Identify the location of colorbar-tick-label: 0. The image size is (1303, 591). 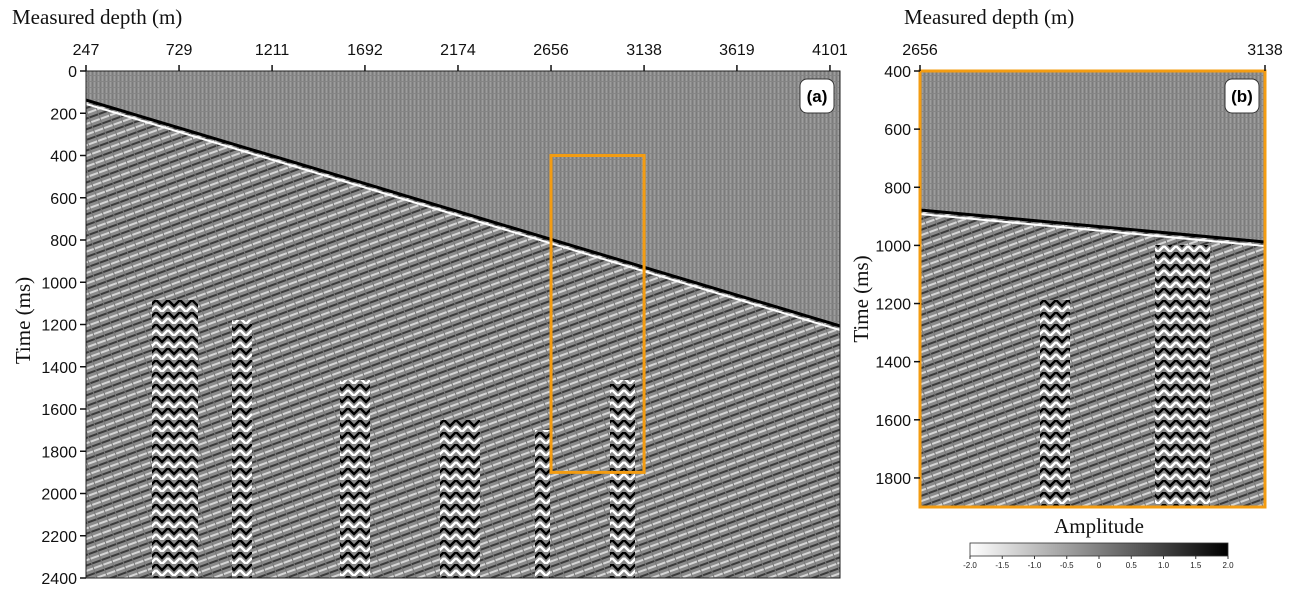
(1099, 565).